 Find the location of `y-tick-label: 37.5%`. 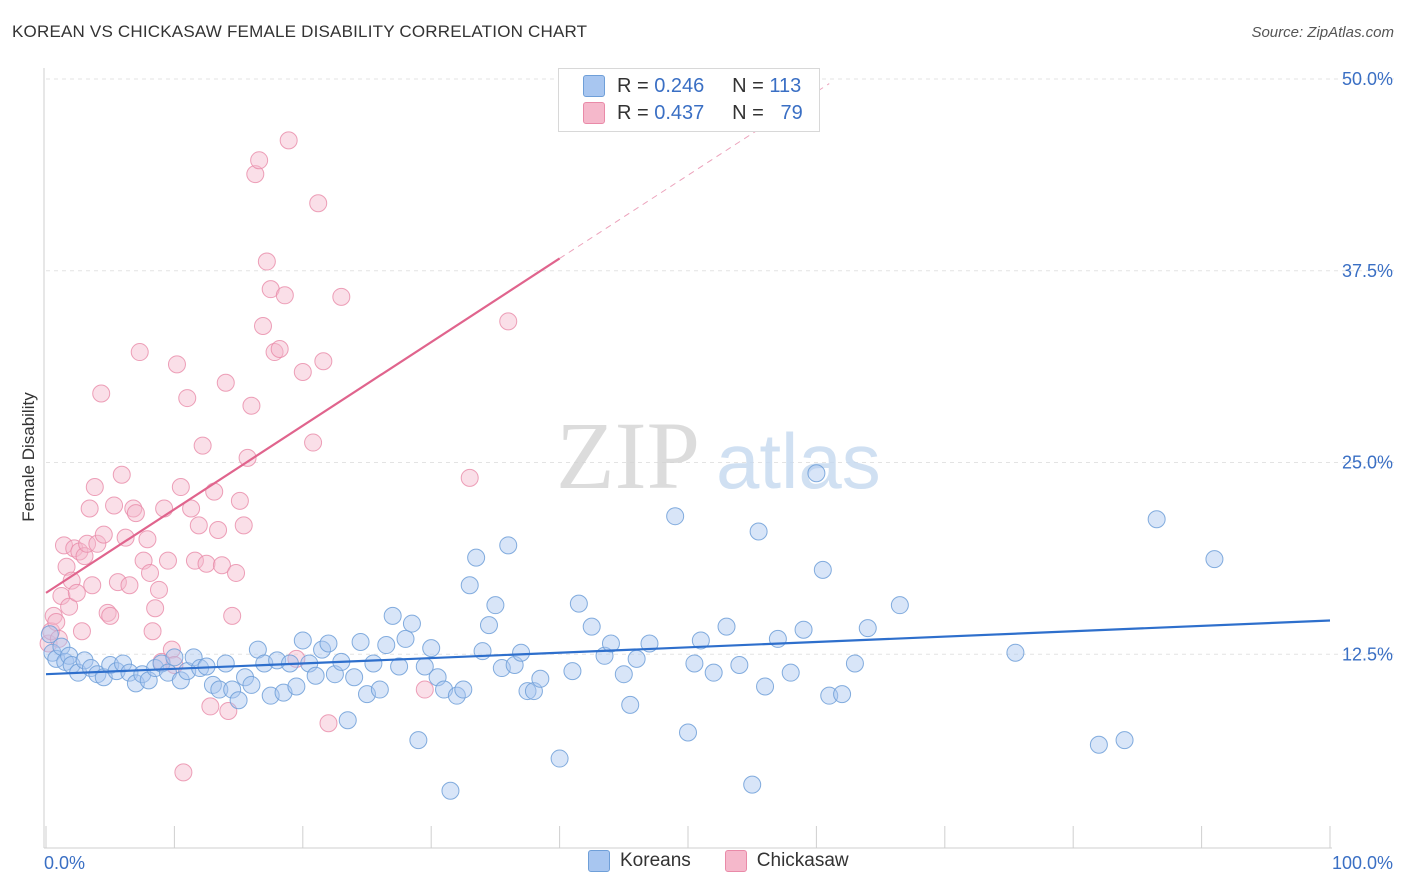

y-tick-label: 37.5% is located at coordinates (1367, 271).